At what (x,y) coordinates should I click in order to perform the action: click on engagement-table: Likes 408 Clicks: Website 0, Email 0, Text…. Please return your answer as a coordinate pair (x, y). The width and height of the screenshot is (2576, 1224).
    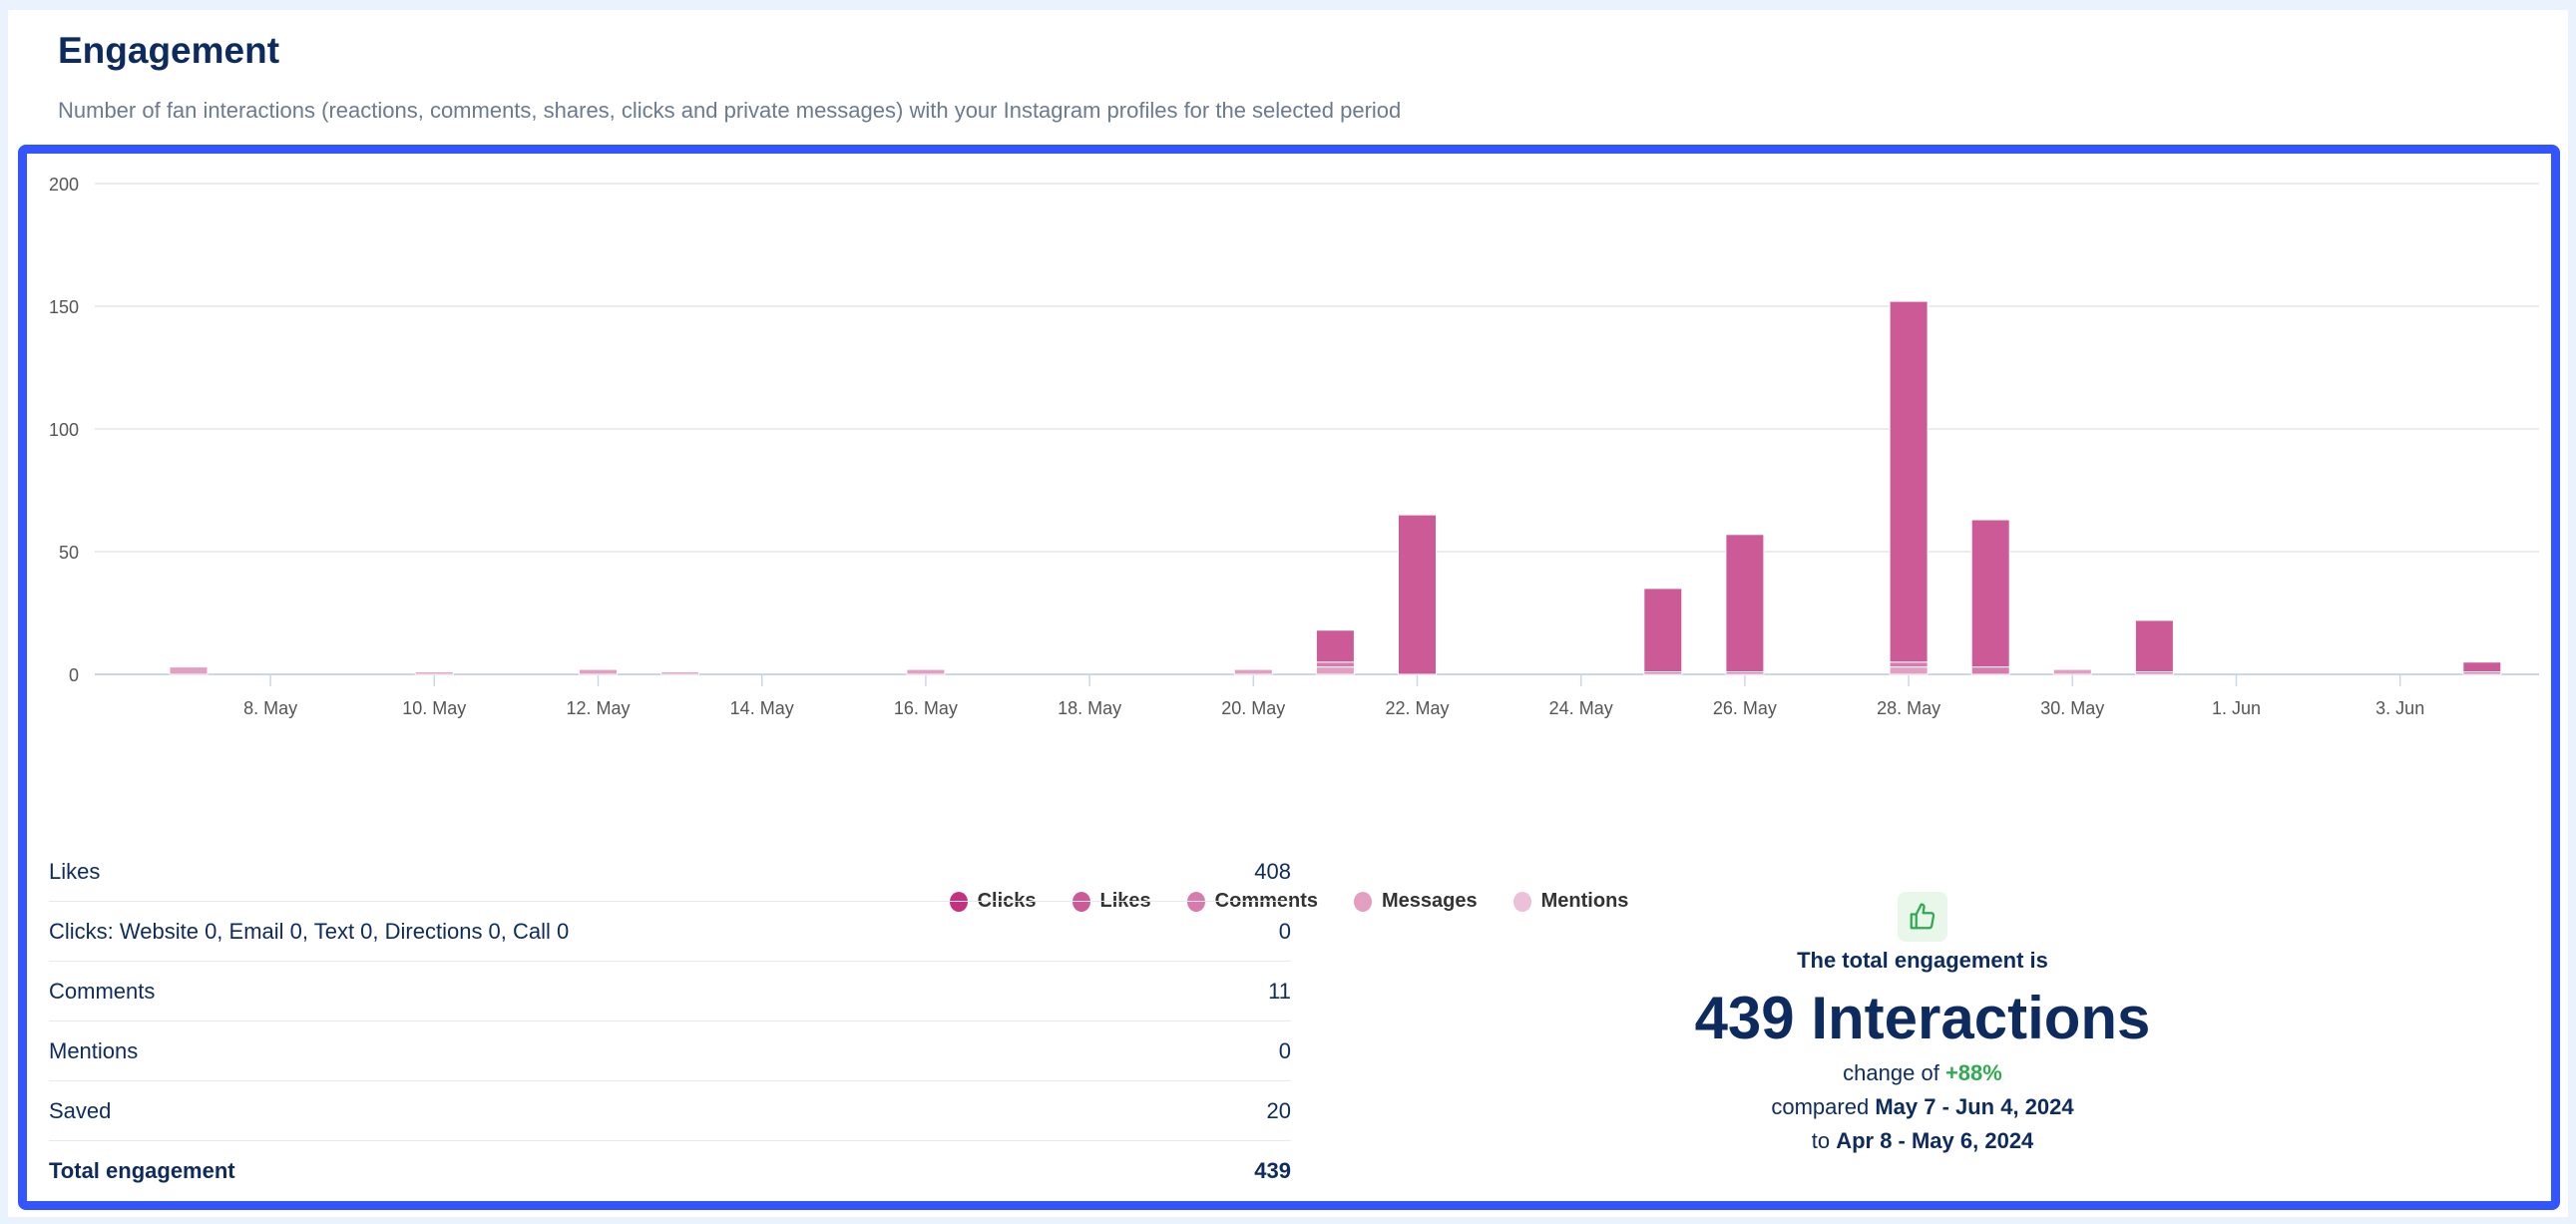
    Looking at the image, I should click on (670, 1021).